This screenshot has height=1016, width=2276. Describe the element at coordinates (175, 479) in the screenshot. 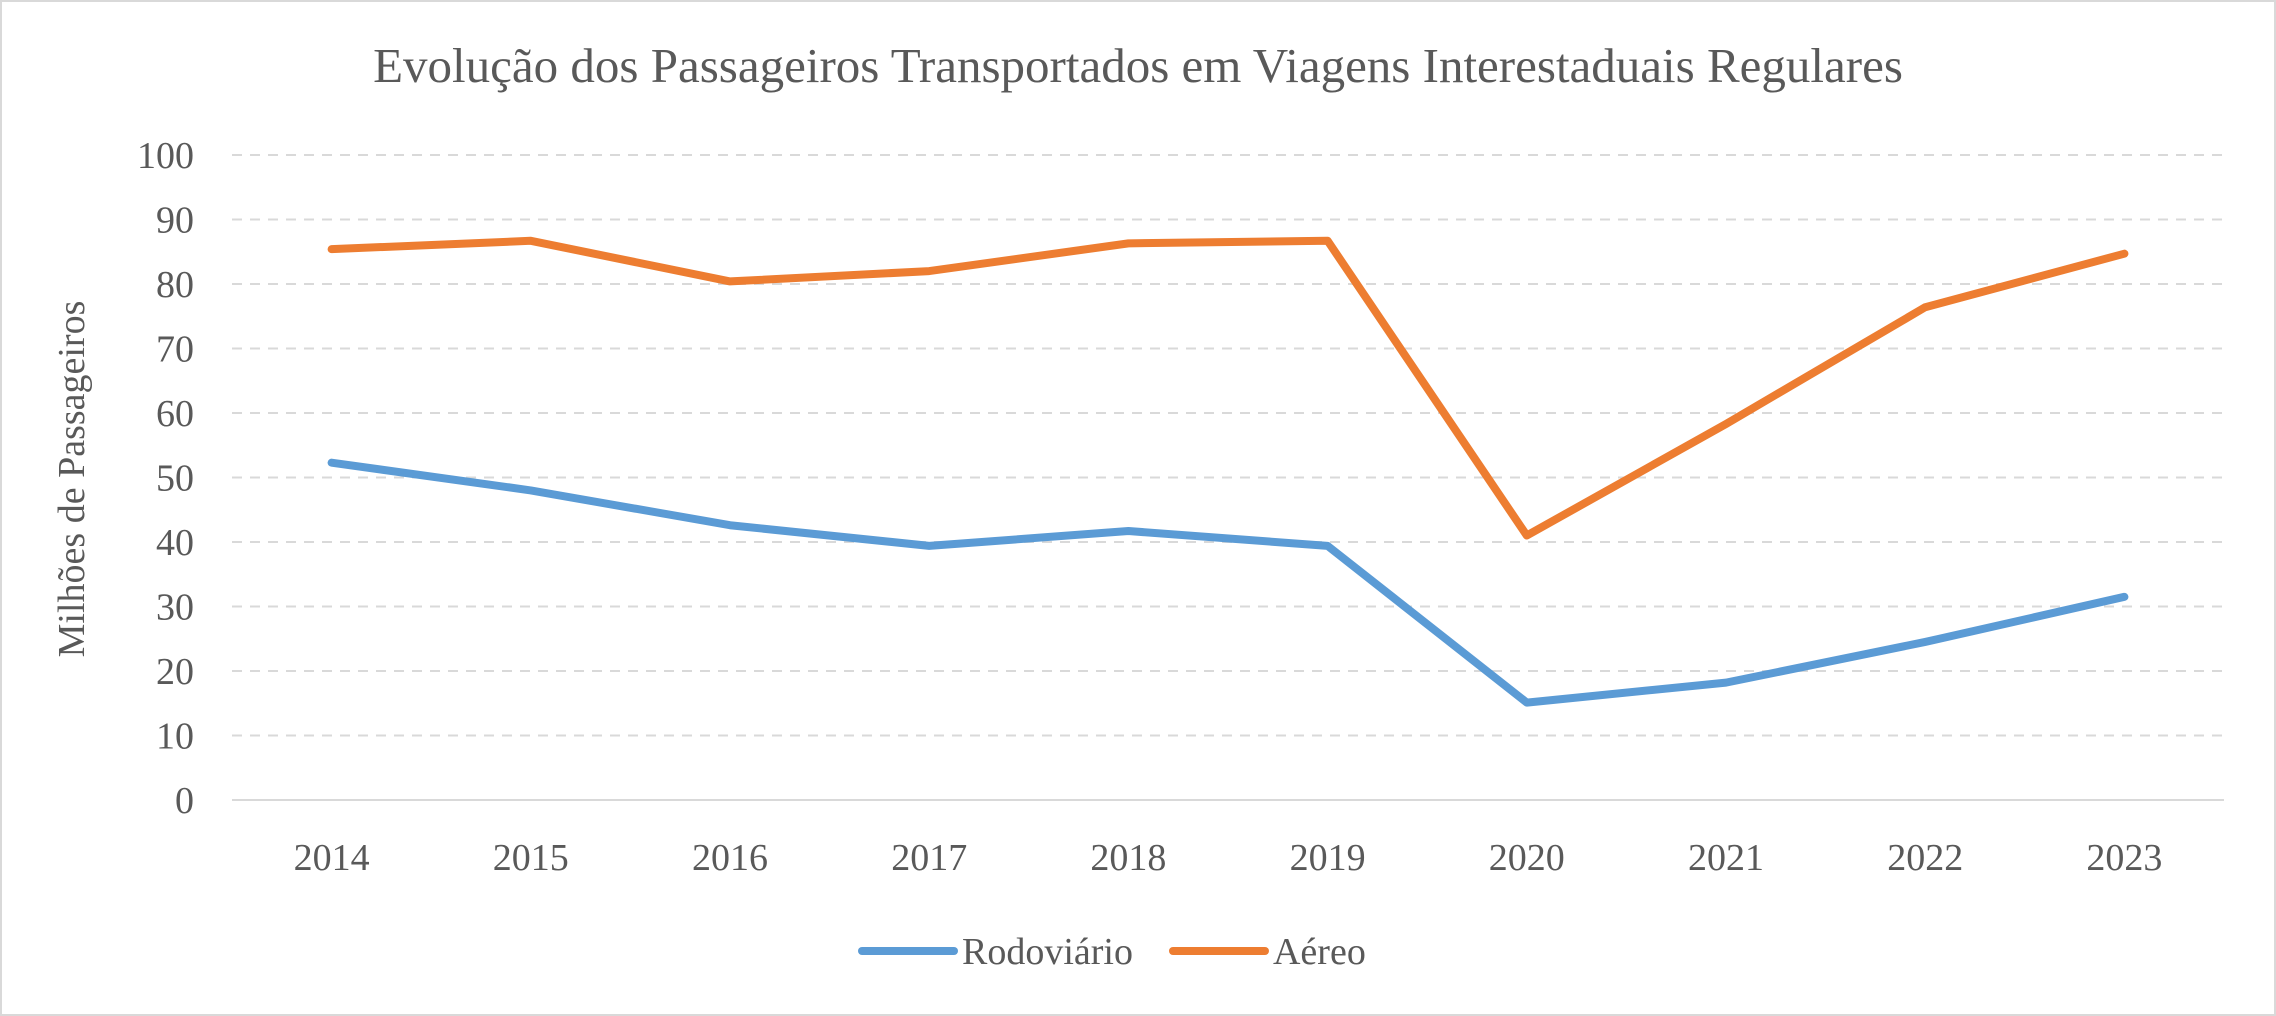

I see `y-tick-label: 50` at that location.